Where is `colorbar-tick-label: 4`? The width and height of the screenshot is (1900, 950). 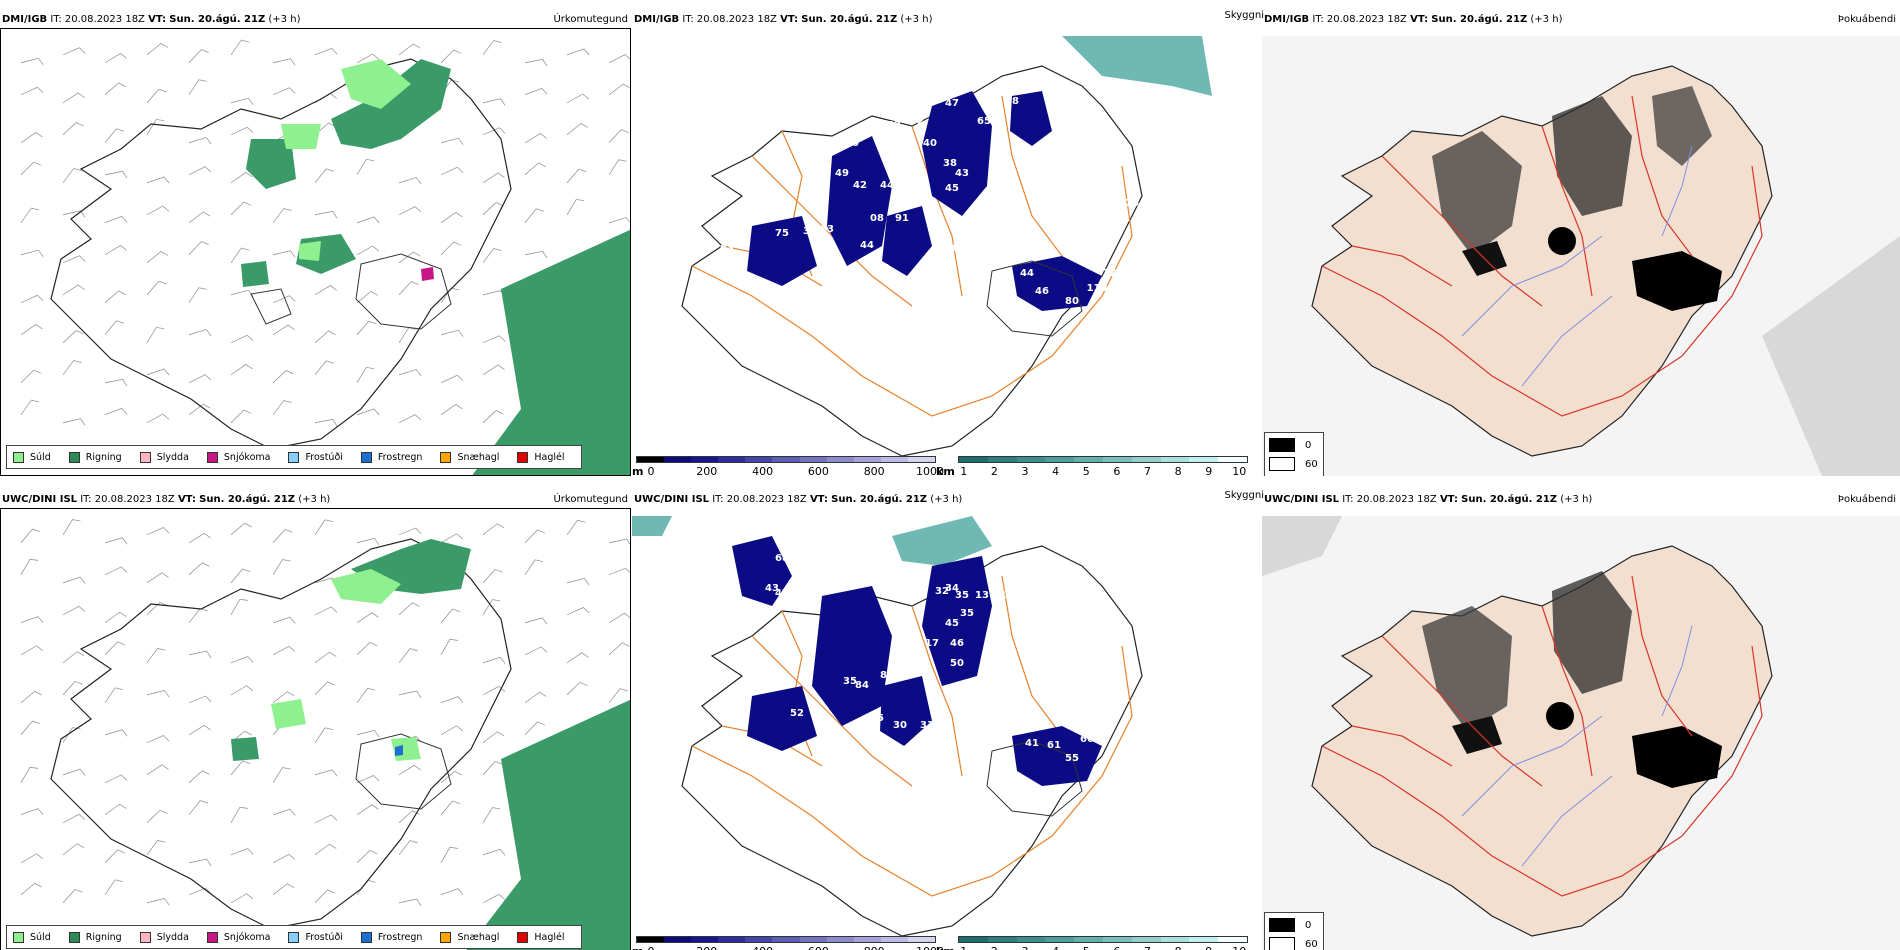 colorbar-tick-label: 4 is located at coordinates (1056, 470).